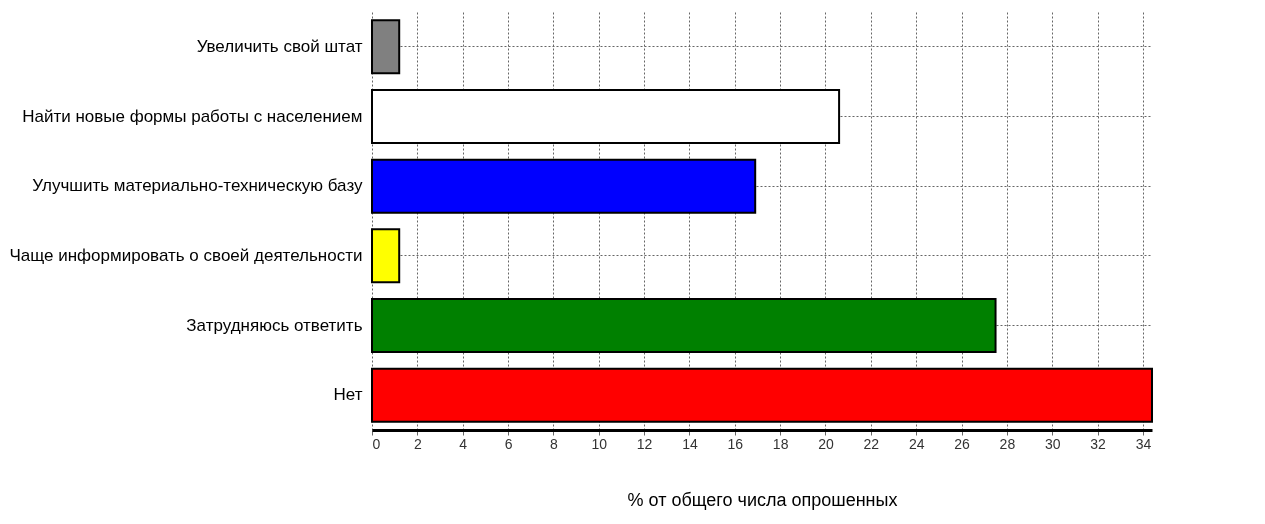  I want to click on x-tick-label: 22, so click(871, 443).